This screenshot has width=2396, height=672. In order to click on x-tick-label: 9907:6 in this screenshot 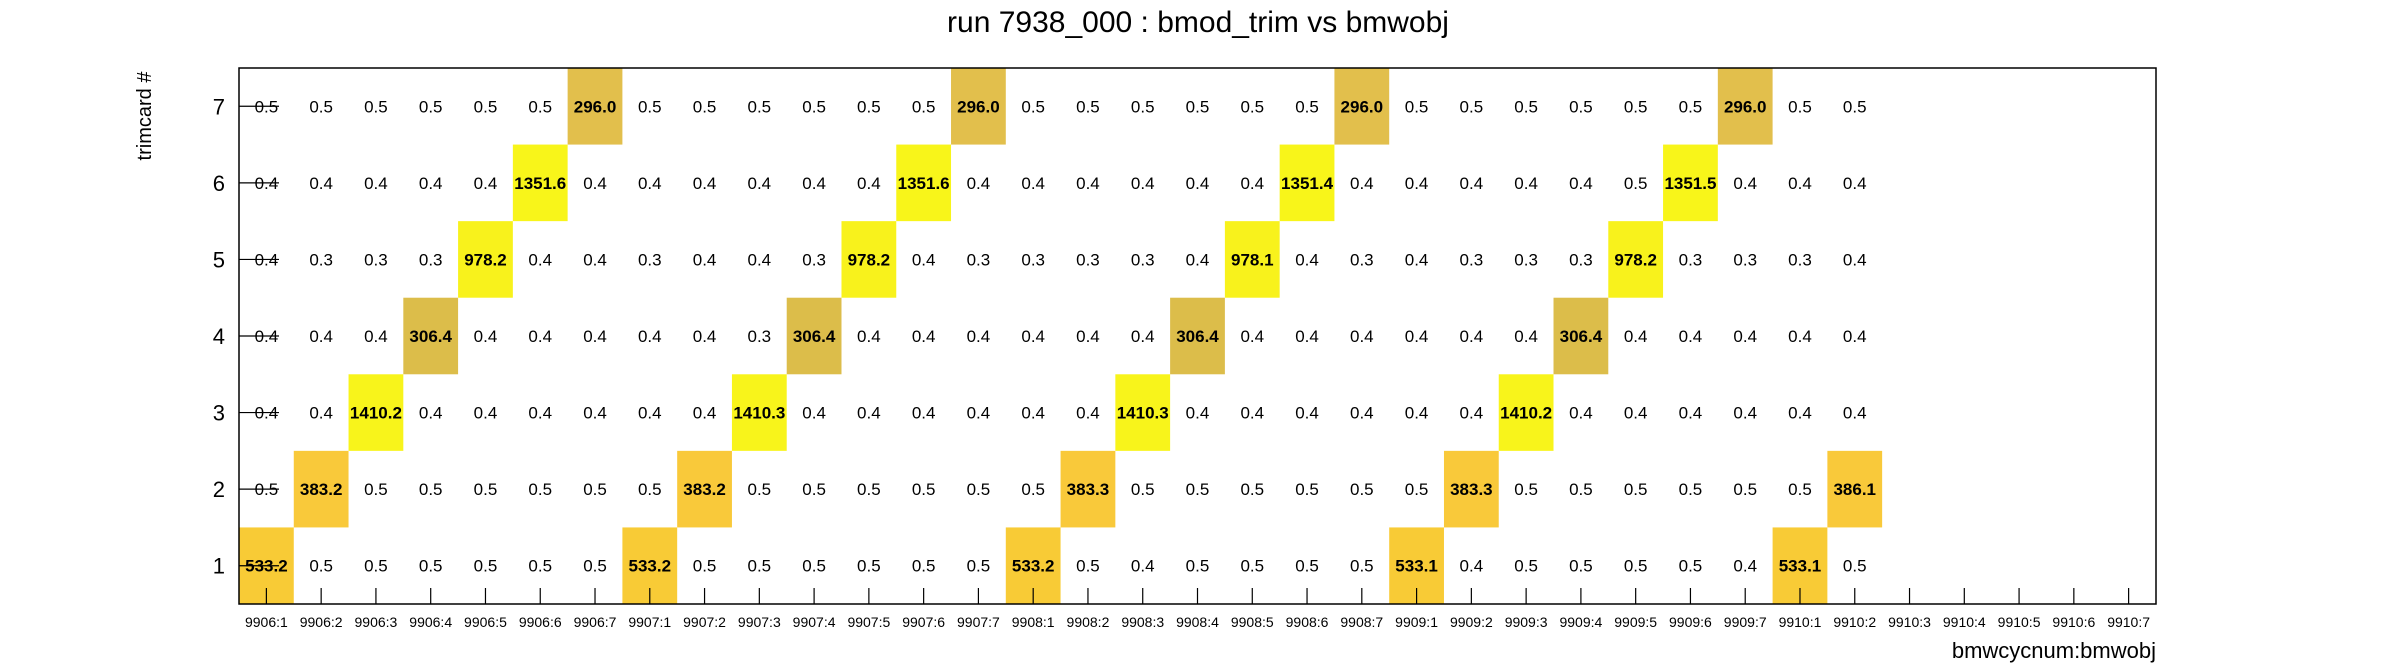, I will do `click(923, 622)`.